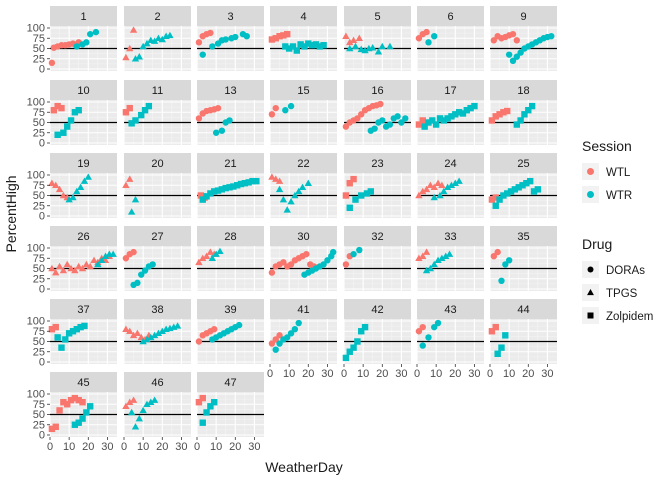  I want to click on facet-strip-label: 37, so click(83, 310).